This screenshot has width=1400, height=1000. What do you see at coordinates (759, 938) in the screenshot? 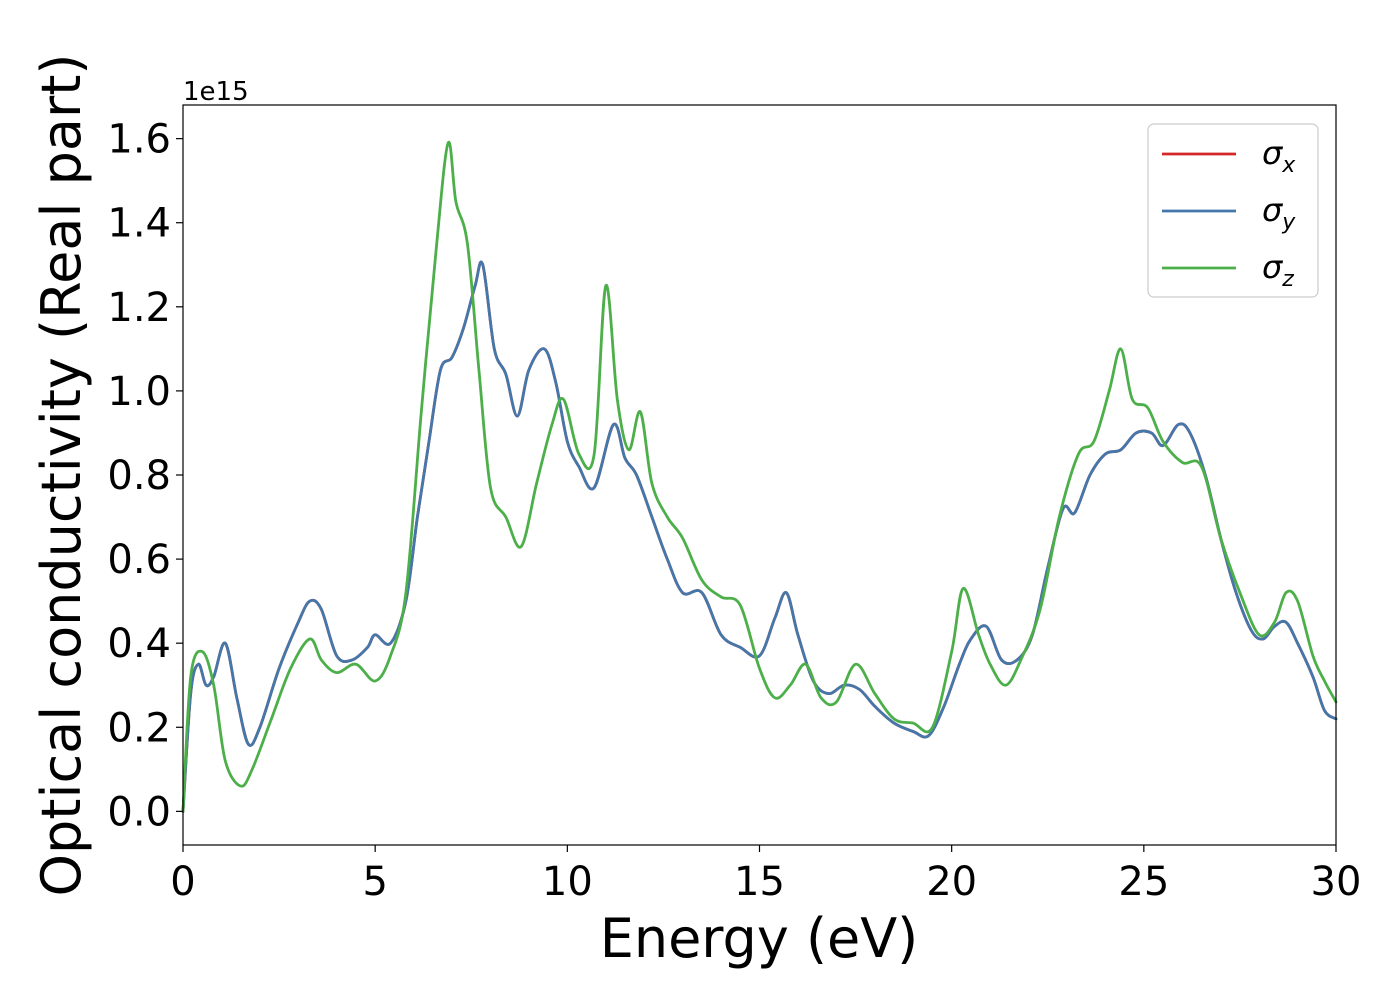
I see `x-axis-title: Energy (eV)` at bounding box center [759, 938].